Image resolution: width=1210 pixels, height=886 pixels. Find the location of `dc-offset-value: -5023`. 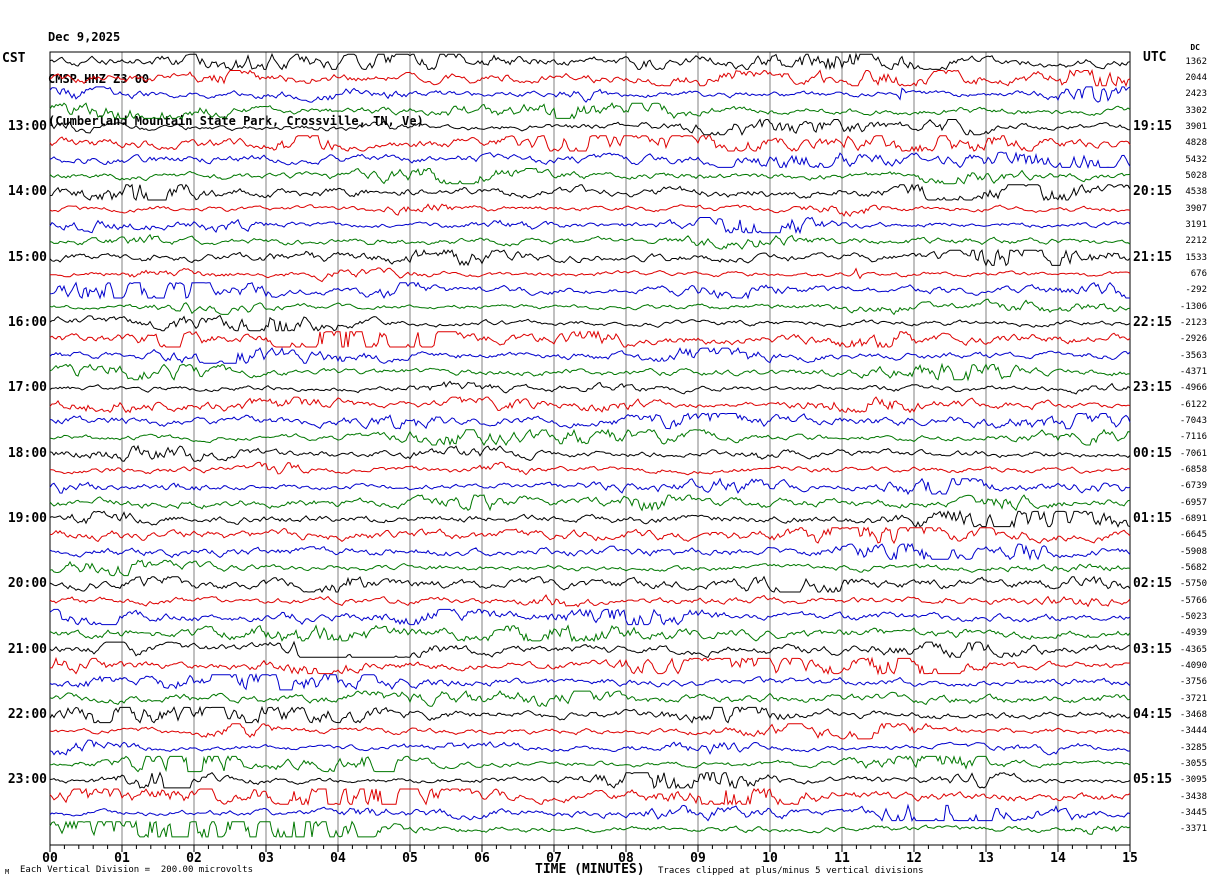

dc-offset-value: -5023 is located at coordinates (1193, 617).